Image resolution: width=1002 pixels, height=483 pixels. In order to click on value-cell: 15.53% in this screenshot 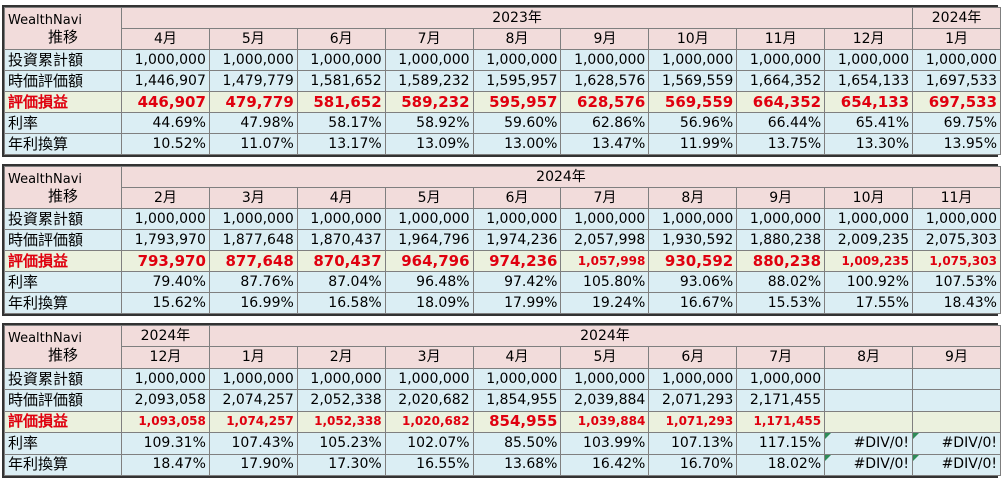, I will do `click(781, 303)`.